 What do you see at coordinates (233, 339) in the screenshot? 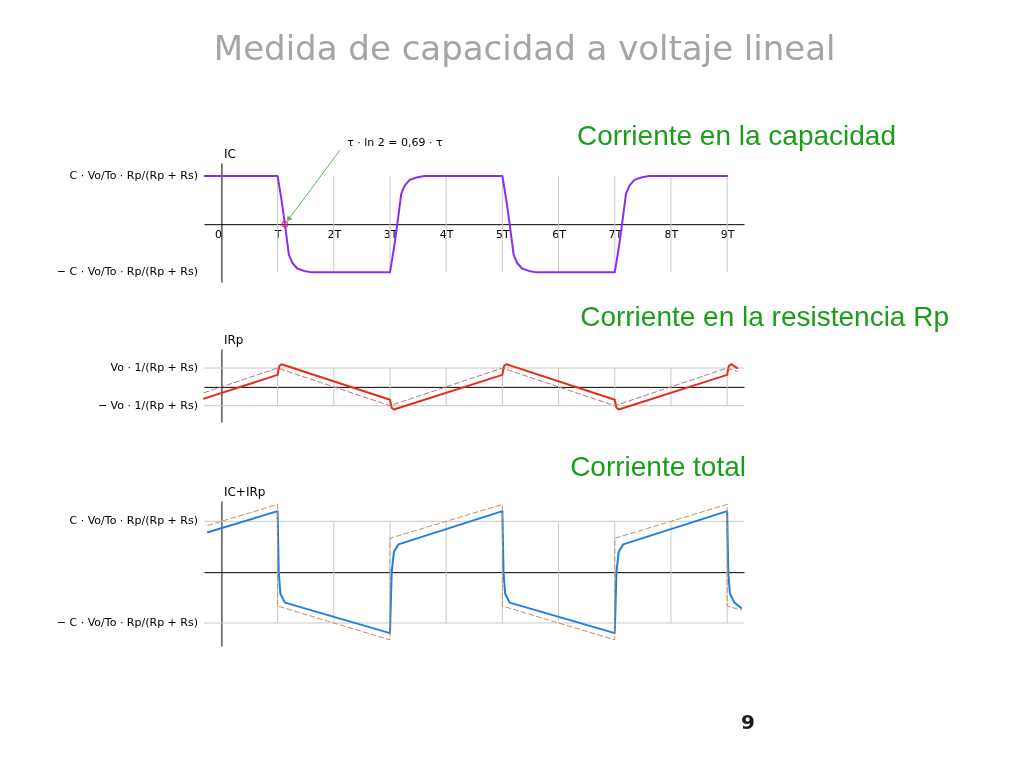
I see `y-axis-title: IRp` at bounding box center [233, 339].